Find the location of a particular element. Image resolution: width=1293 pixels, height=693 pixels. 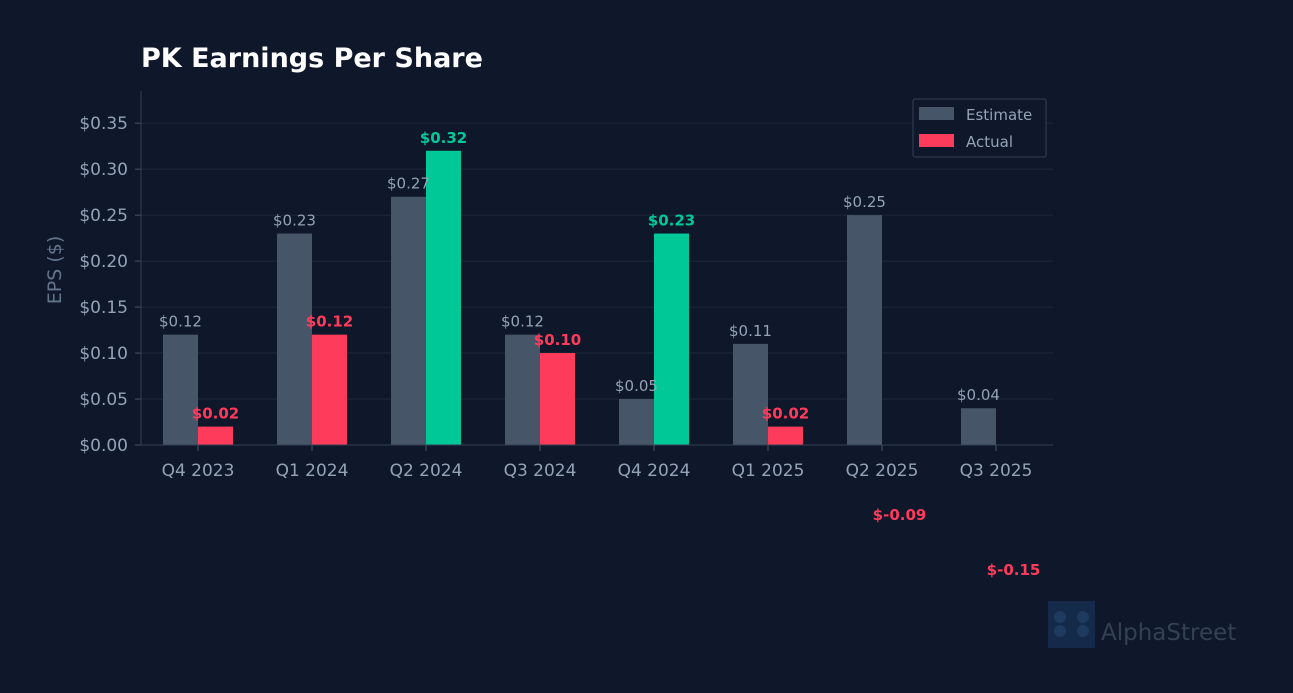

y-tick-label: $0.10 is located at coordinates (103, 354).